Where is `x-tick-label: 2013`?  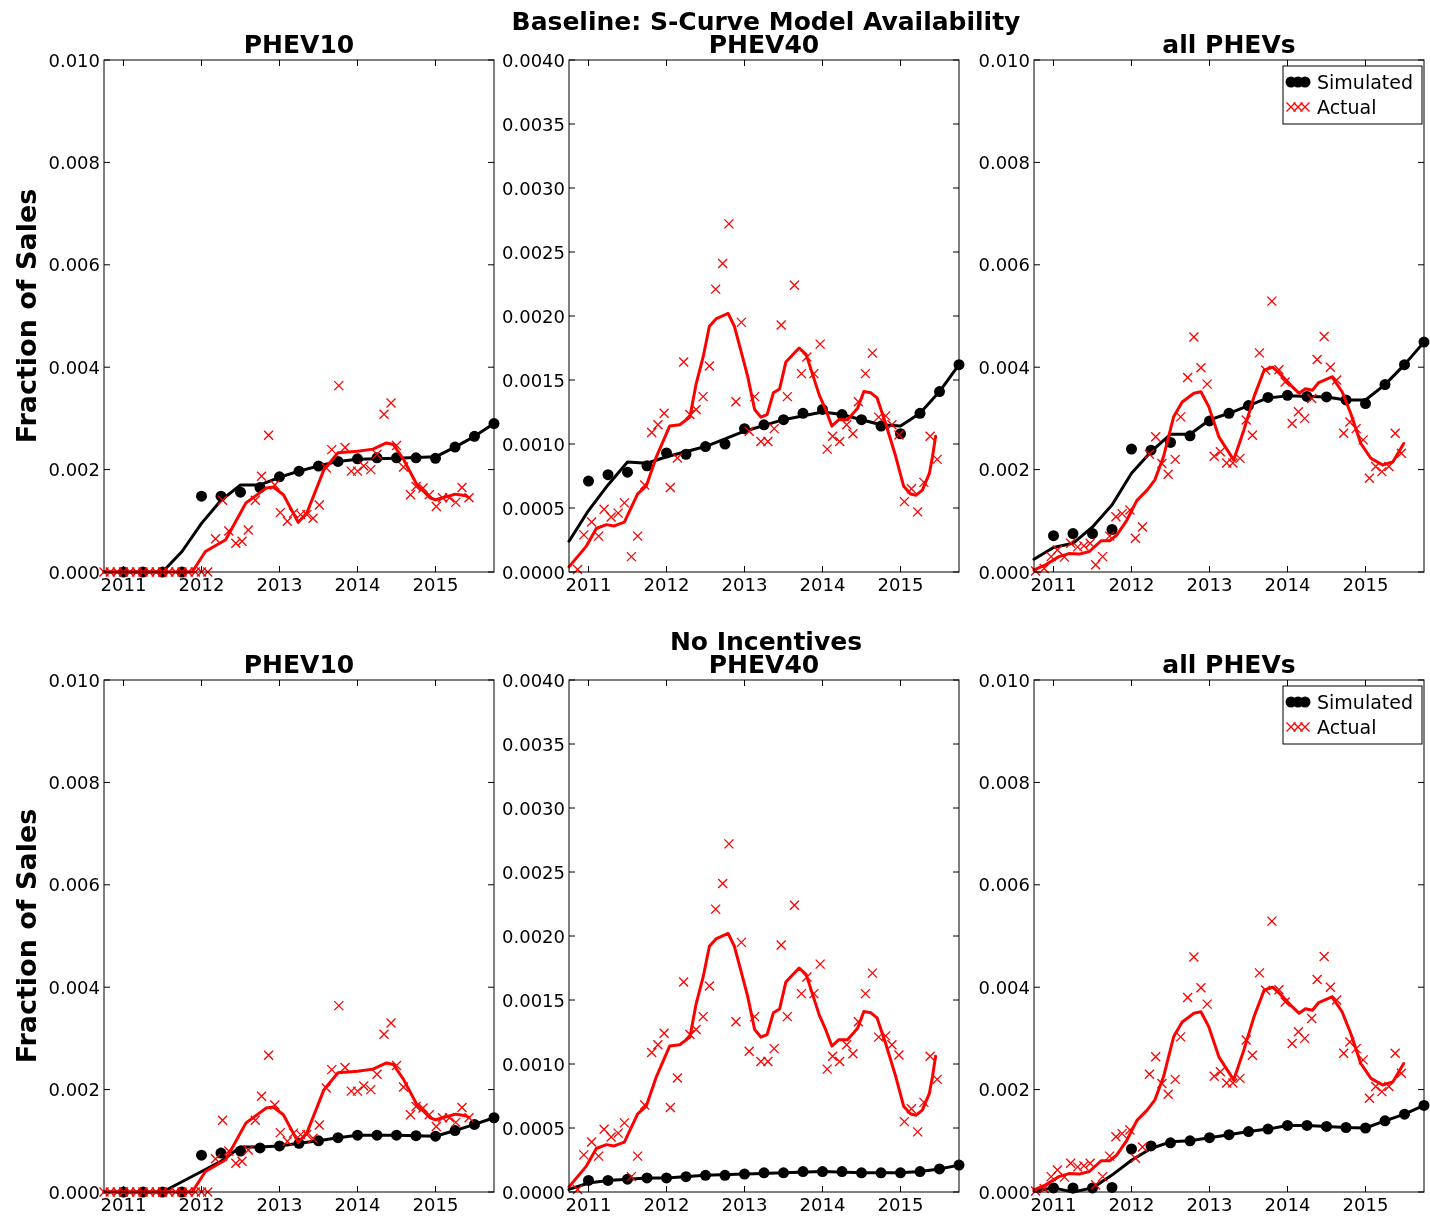
x-tick-label: 2013 is located at coordinates (1209, 584).